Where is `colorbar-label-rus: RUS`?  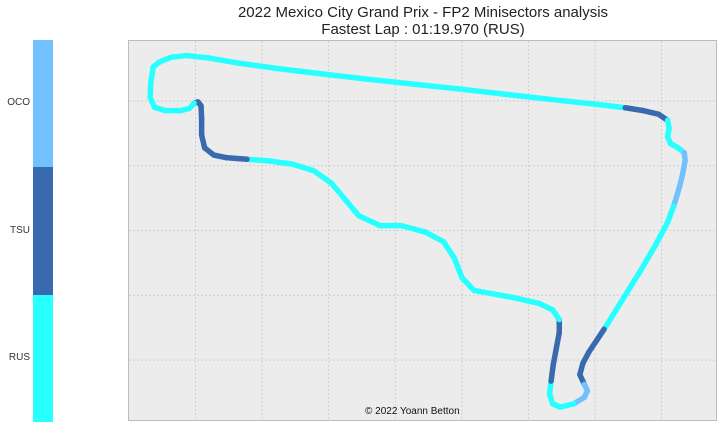 colorbar-label-rus: RUS is located at coordinates (19, 357).